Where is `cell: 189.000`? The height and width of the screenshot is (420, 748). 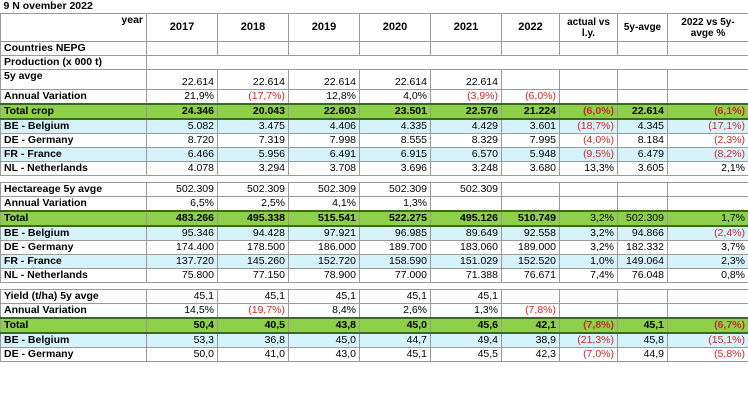
cell: 189.000 is located at coordinates (530, 247).